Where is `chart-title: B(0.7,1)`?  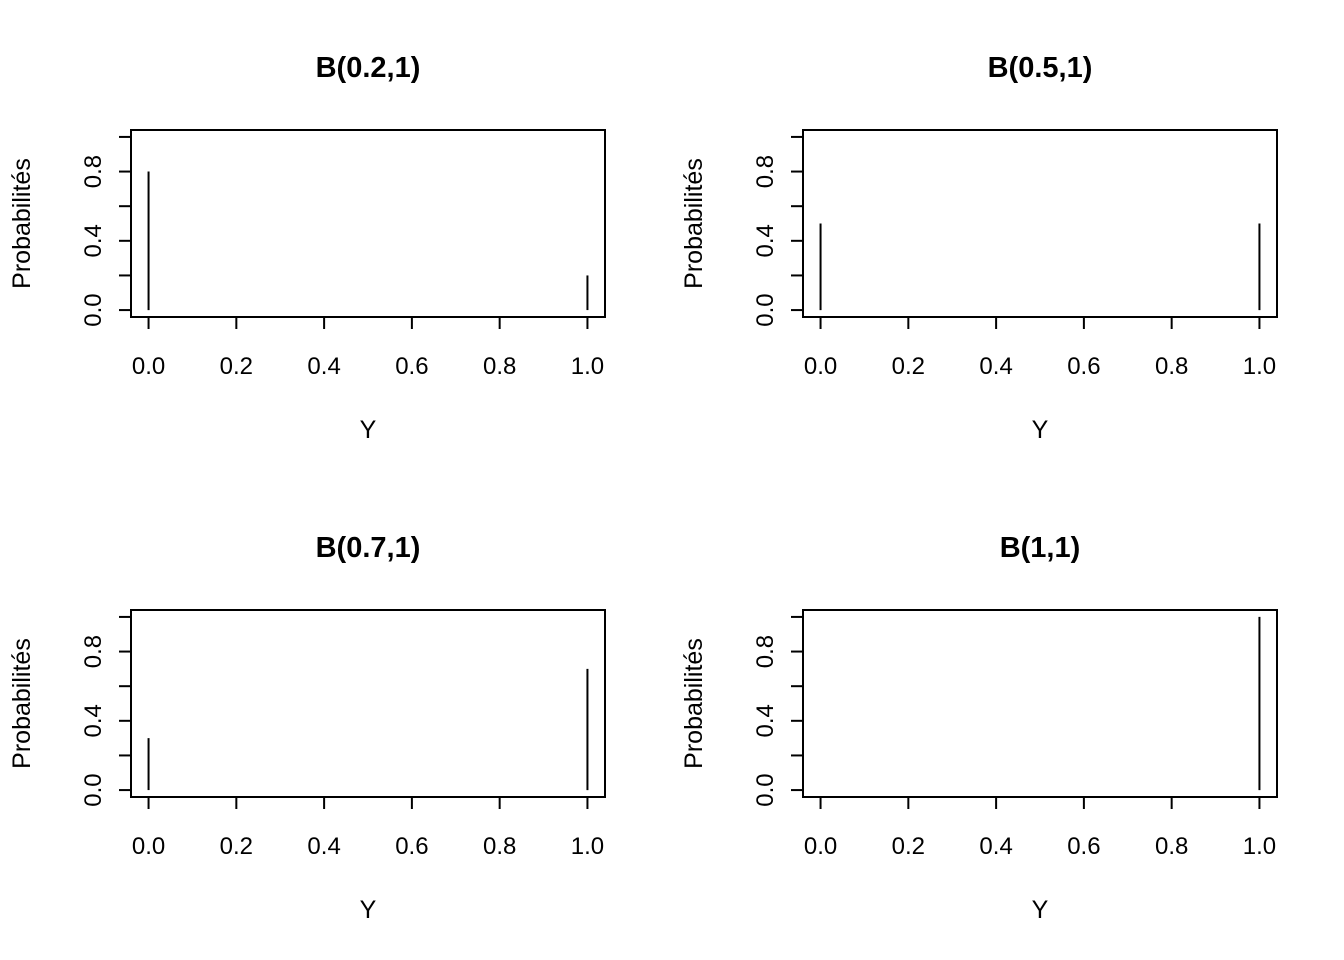
chart-title: B(0.7,1) is located at coordinates (368, 548).